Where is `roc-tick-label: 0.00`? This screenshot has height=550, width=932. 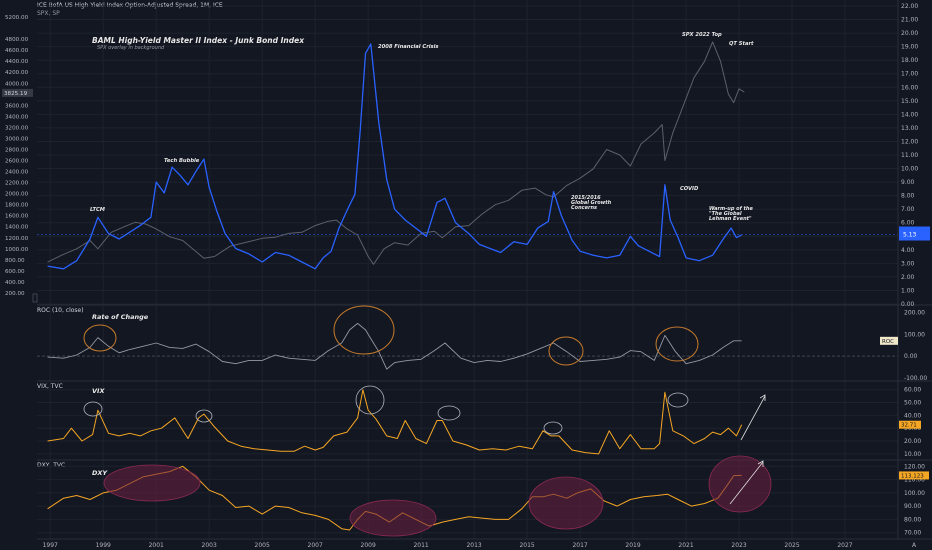
roc-tick-label: 0.00 is located at coordinates (911, 356).